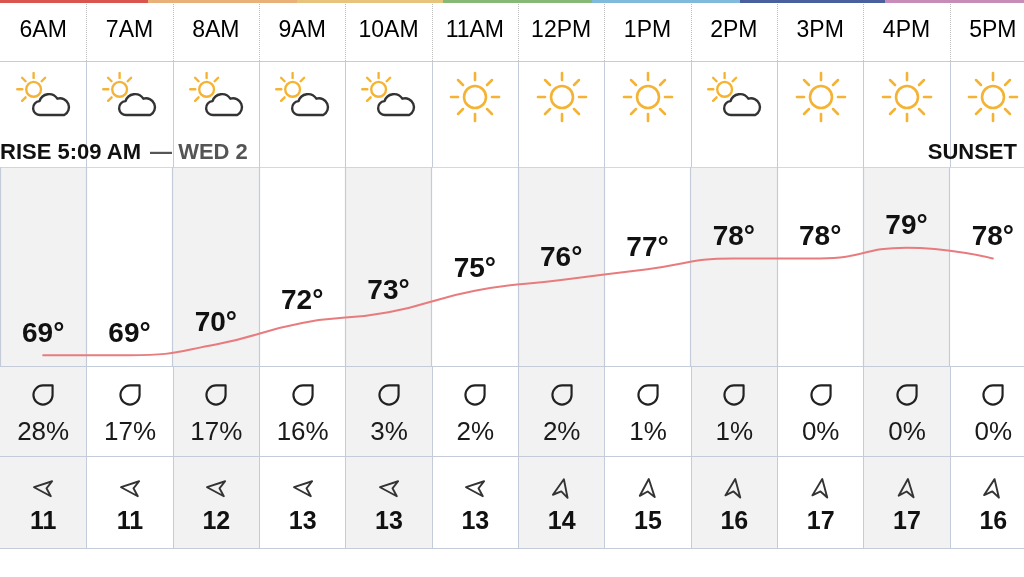 The image size is (1024, 577). I want to click on text: SUNSET, so click(972, 151).